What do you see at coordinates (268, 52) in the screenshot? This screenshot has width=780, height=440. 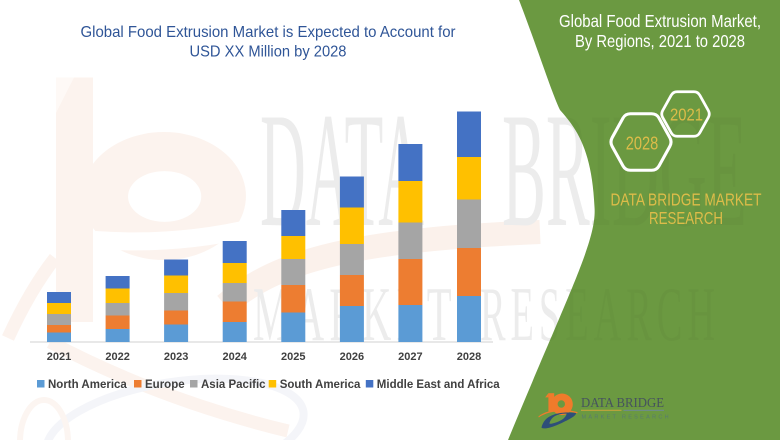 I see `svg-text: USD XX Million by 2028` at bounding box center [268, 52].